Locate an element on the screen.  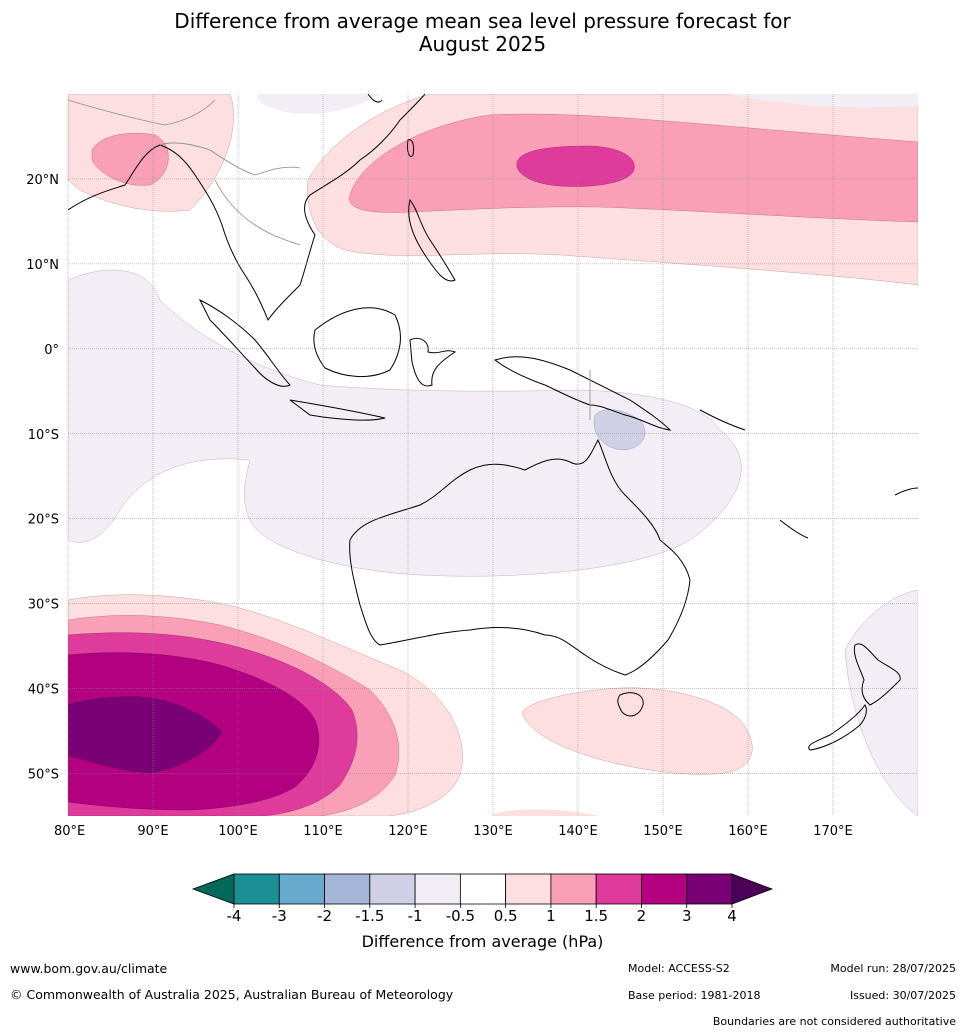
sumatra-coast is located at coordinates (244, 342).